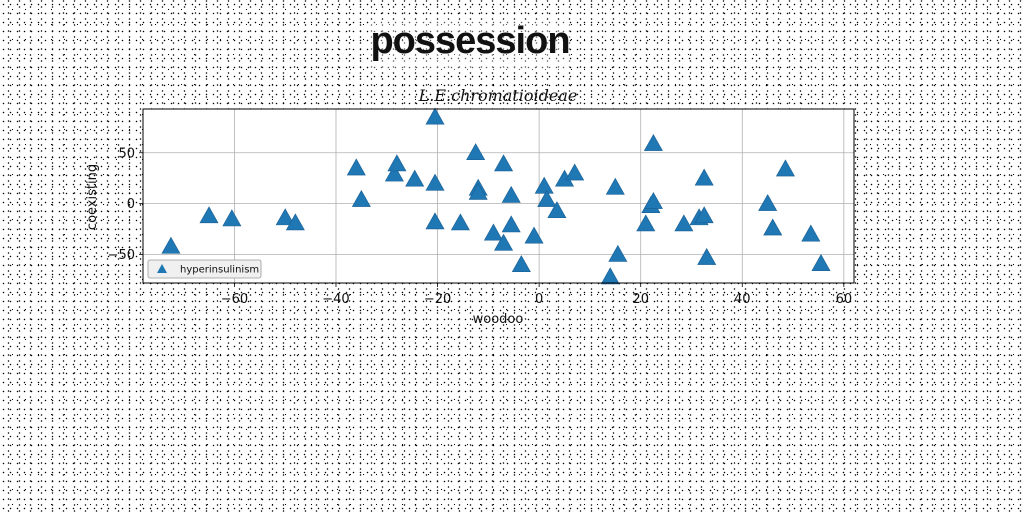  What do you see at coordinates (162, 268) in the screenshot?
I see `legend-marker-triangle-icon` at bounding box center [162, 268].